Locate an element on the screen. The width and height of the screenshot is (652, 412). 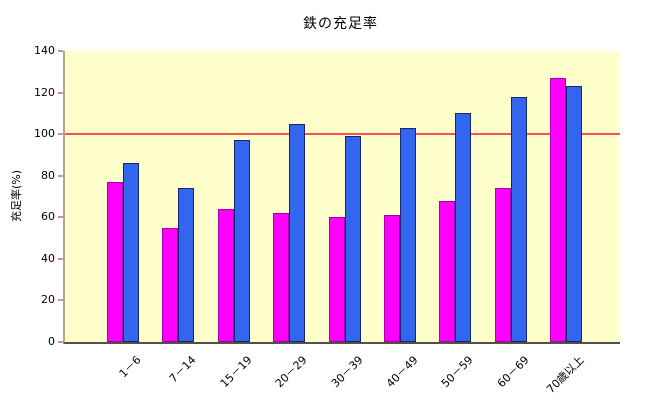
y-tick-label-0: 0 is located at coordinates (51, 341).